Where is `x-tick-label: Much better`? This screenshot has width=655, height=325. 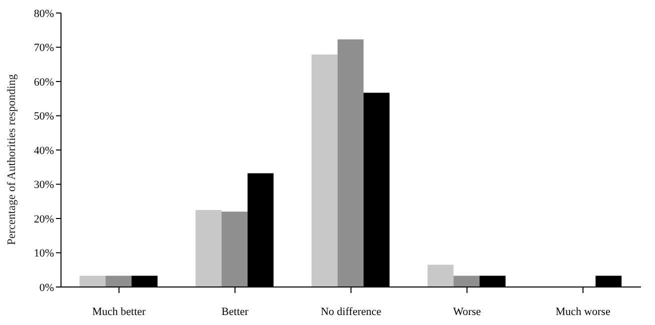 x-tick-label: Much better is located at coordinates (119, 312).